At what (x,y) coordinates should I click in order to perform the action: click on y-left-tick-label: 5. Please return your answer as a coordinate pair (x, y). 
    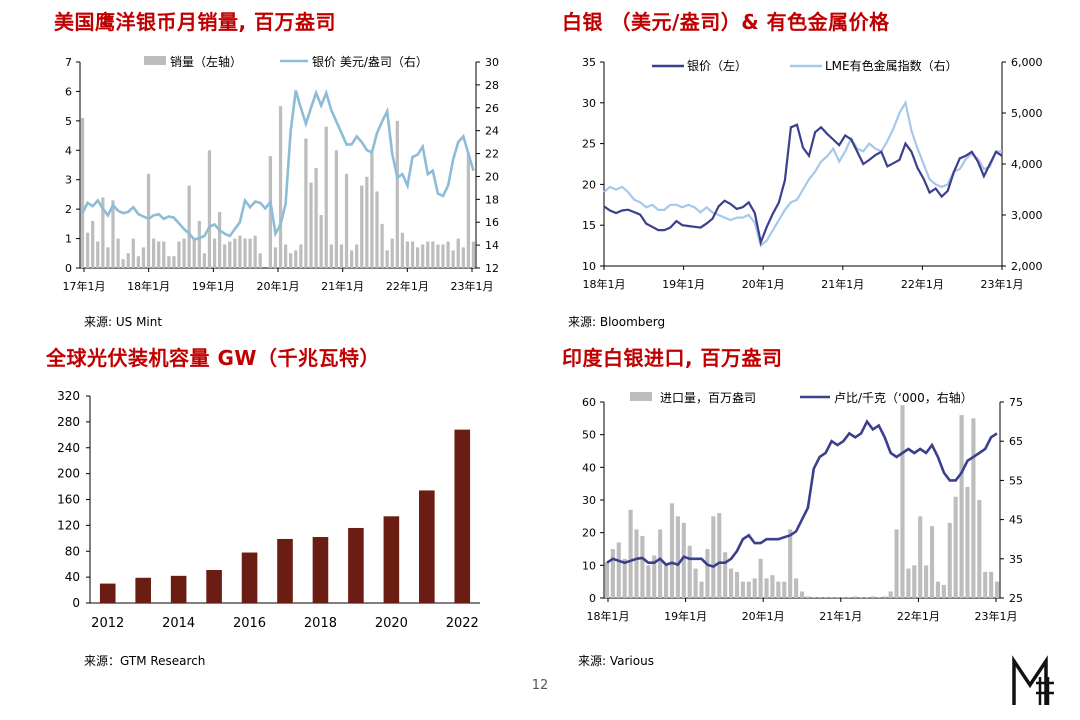
    Looking at the image, I should click on (68, 121).